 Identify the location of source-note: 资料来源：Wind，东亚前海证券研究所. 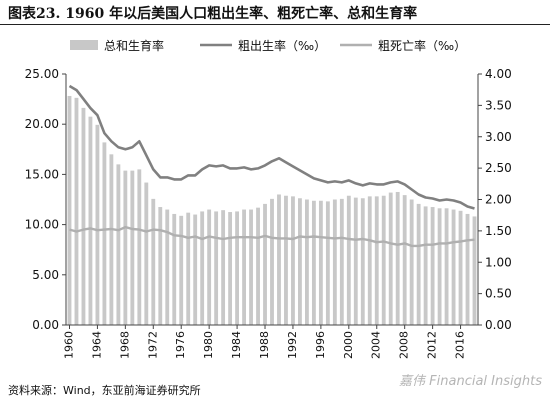
(104, 390).